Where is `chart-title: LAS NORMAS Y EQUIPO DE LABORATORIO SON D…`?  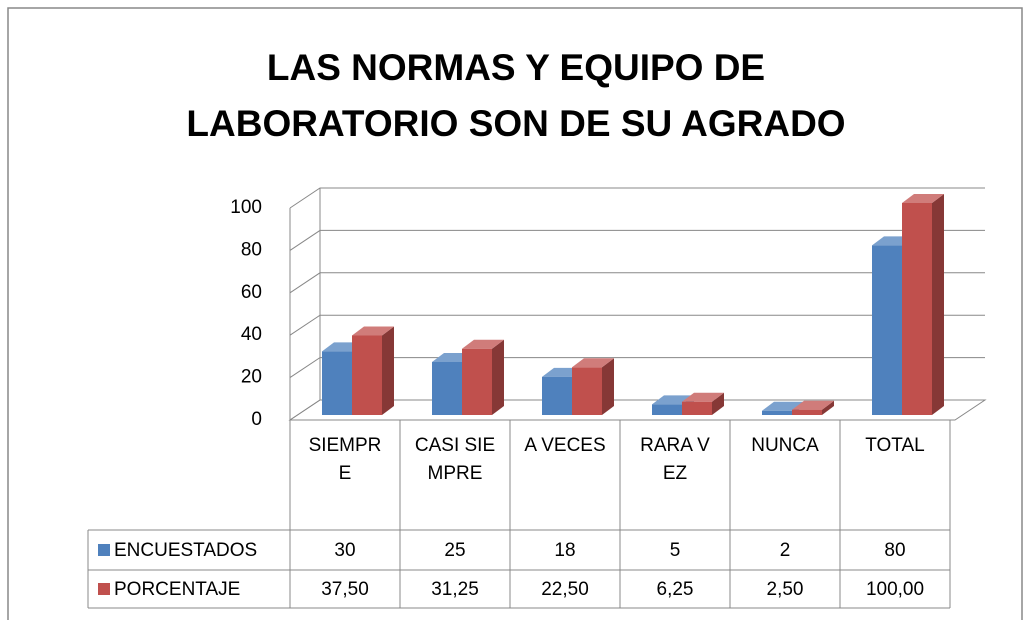 chart-title: LAS NORMAS Y EQUIPO DE LABORATORIO SON D… is located at coordinates (516, 95).